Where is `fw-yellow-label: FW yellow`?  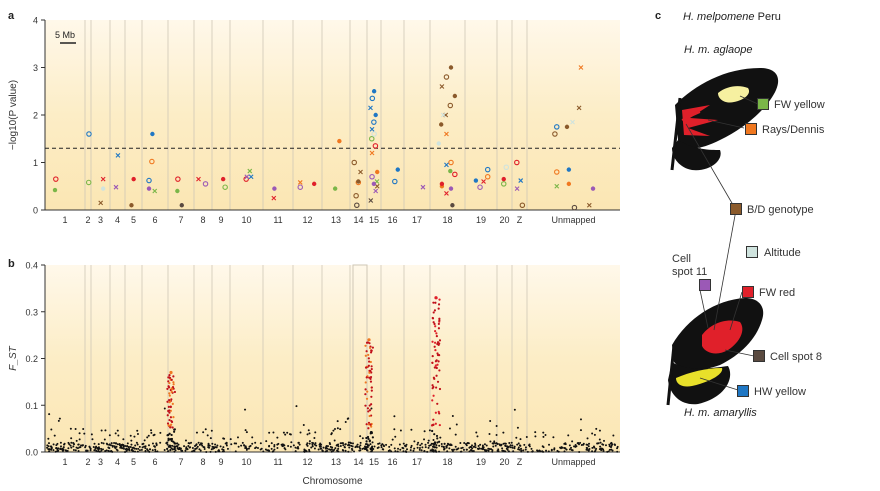
fw-yellow-label: FW yellow is located at coordinates (799, 105).